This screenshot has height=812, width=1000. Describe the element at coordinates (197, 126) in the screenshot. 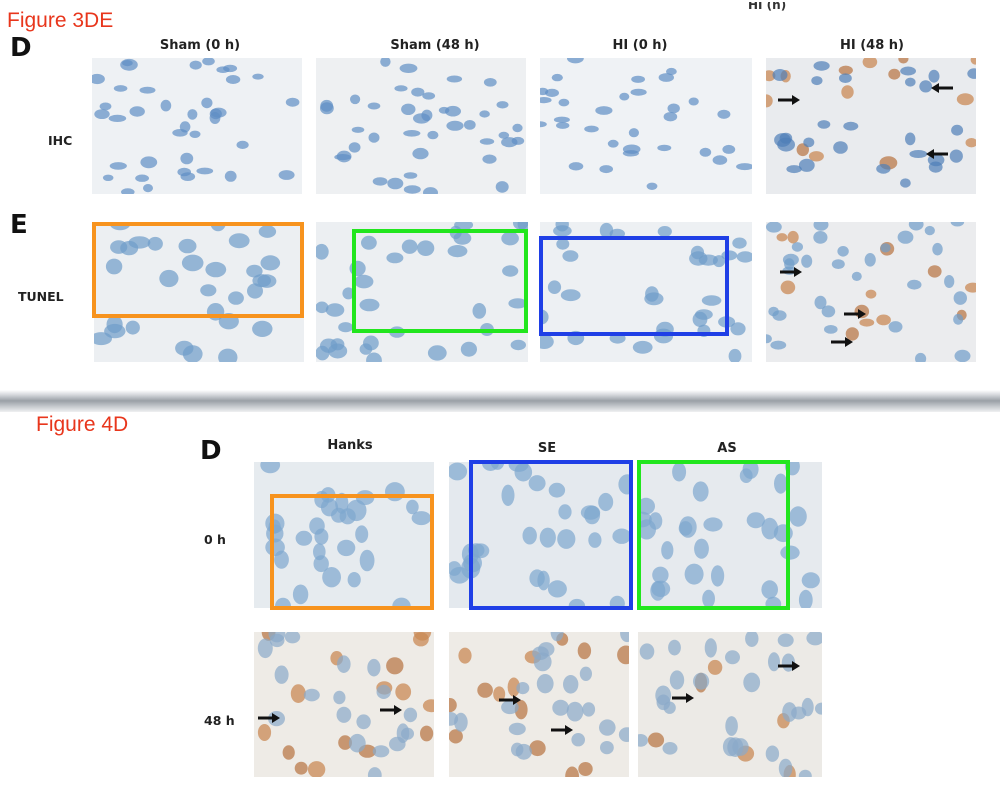

I see `micrograph-ihc-sham-0h` at that location.